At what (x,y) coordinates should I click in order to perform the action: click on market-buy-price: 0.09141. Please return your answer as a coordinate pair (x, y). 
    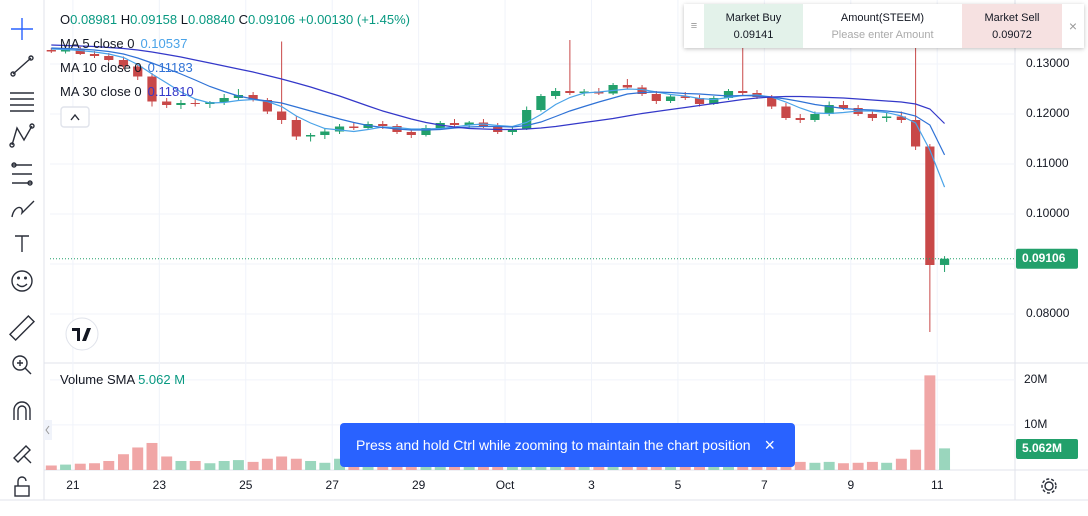
    Looking at the image, I should click on (753, 34).